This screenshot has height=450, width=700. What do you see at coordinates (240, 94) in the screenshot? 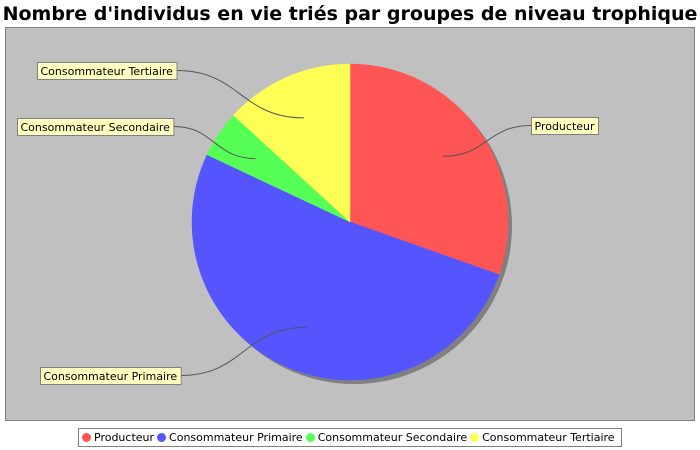
I see `leader-line-consommateur-tertiaire` at bounding box center [240, 94].